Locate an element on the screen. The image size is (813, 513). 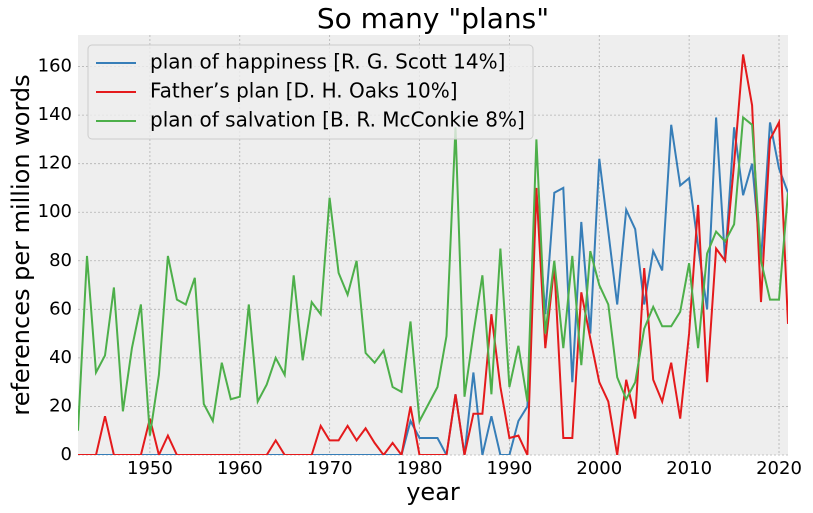
y-tick-label: 160 is located at coordinates (55, 66).